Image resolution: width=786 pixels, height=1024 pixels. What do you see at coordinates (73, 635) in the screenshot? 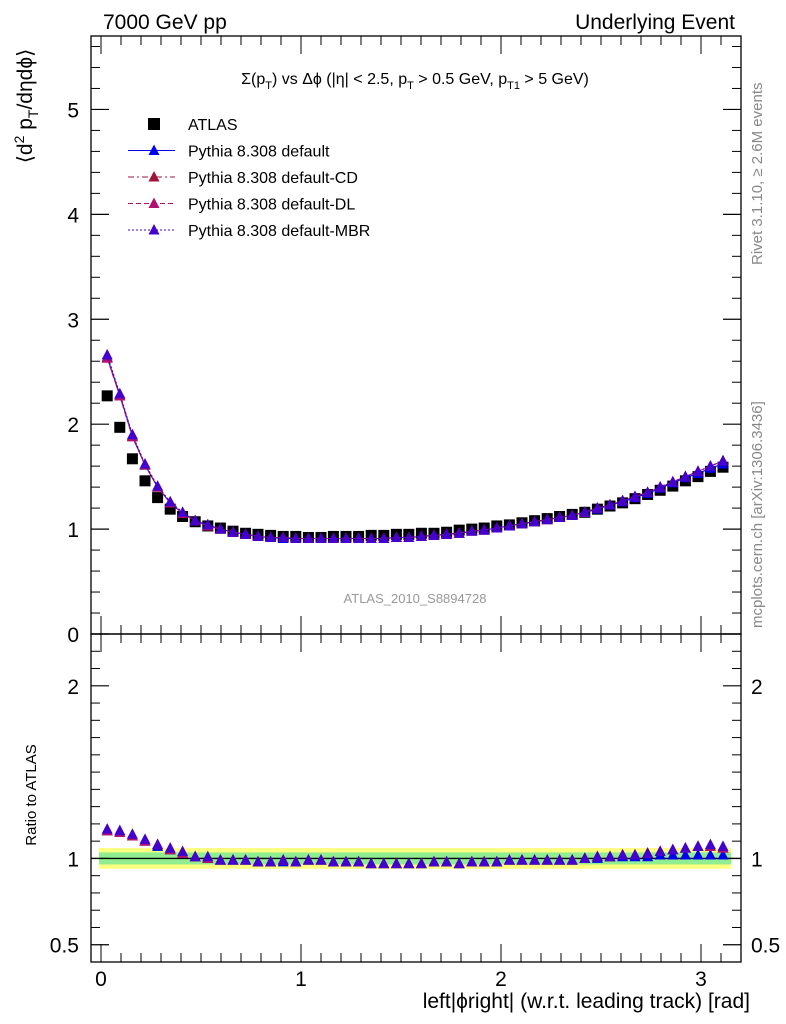
I see `y-tick-label: 0` at bounding box center [73, 635].